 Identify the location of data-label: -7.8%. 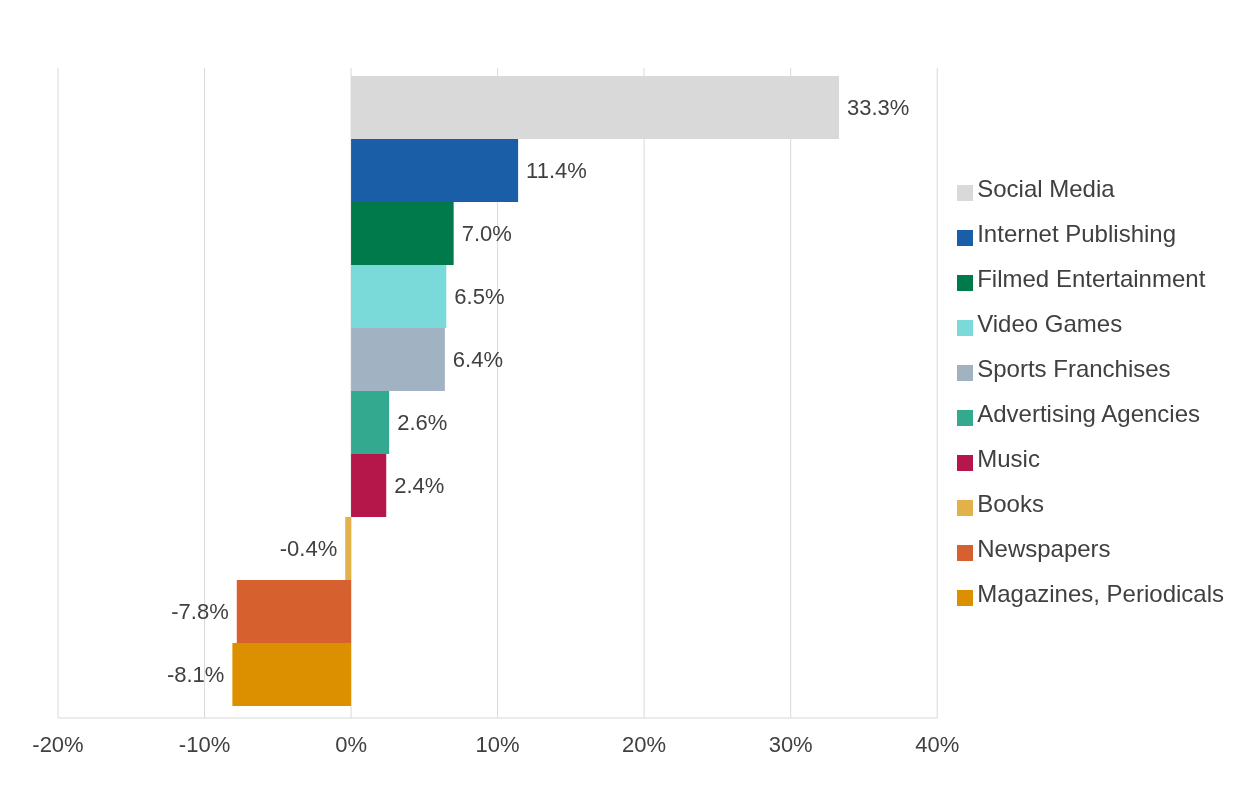
(200, 612).